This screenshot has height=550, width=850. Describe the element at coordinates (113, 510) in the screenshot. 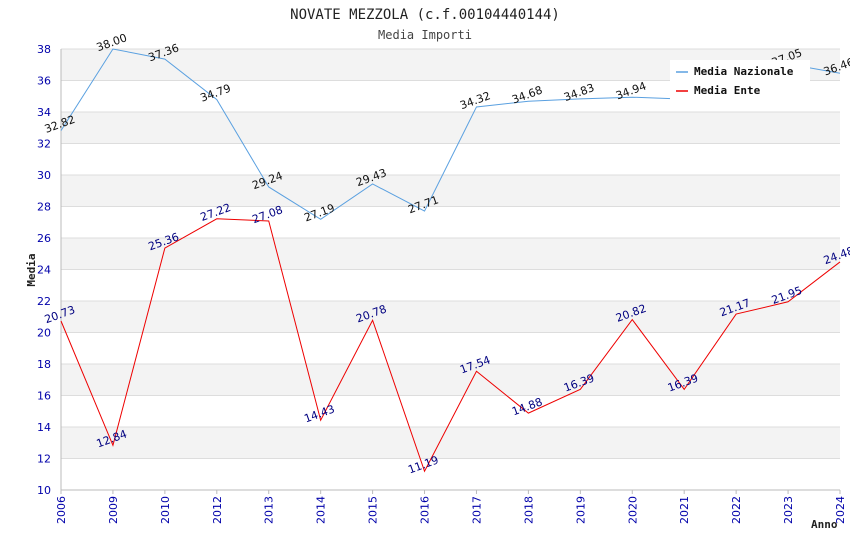

I see `x-tick-label: 2009` at that location.